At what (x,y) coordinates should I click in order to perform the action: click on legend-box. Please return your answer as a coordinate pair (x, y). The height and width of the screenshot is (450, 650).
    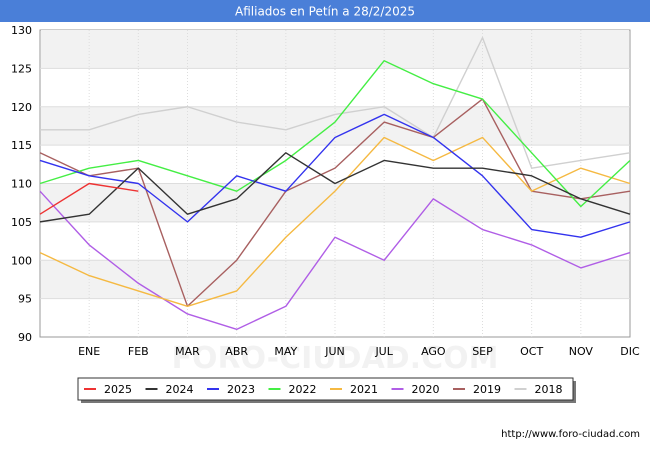
    Looking at the image, I should click on (325, 389).